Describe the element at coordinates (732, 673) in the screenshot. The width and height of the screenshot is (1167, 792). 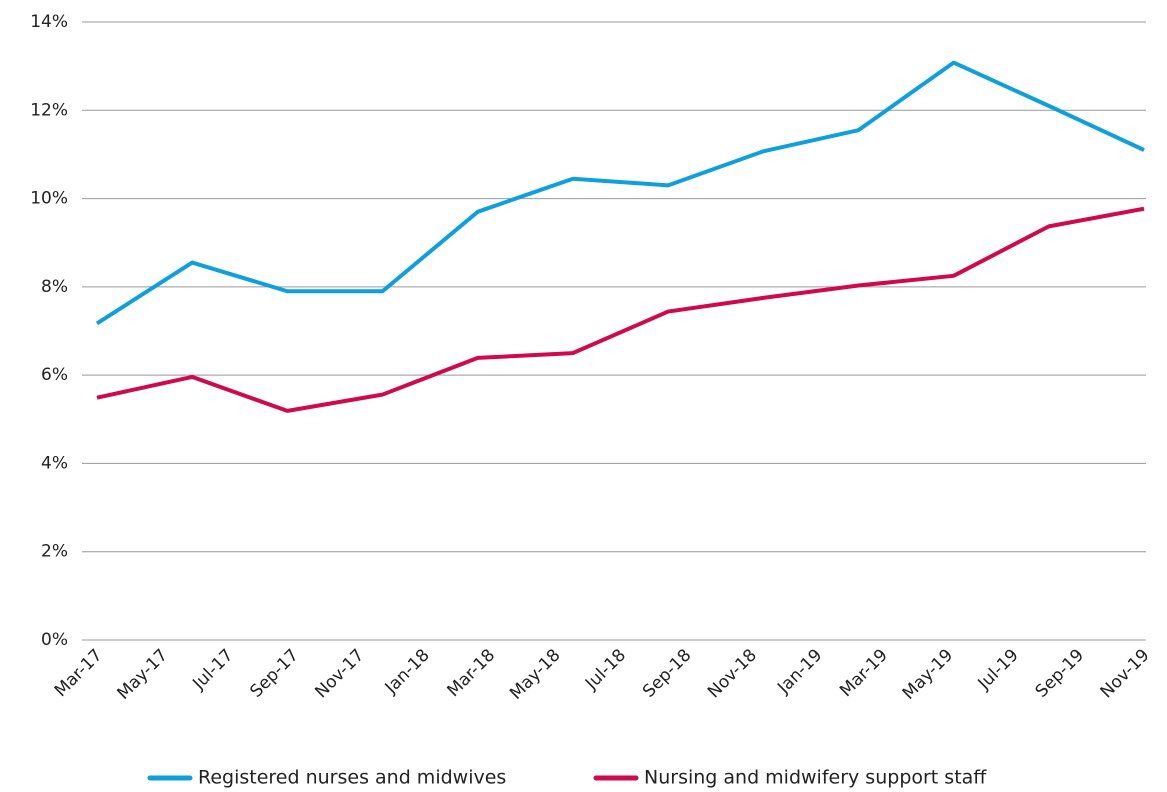
I see `x-tick-label: Nov-18` at that location.